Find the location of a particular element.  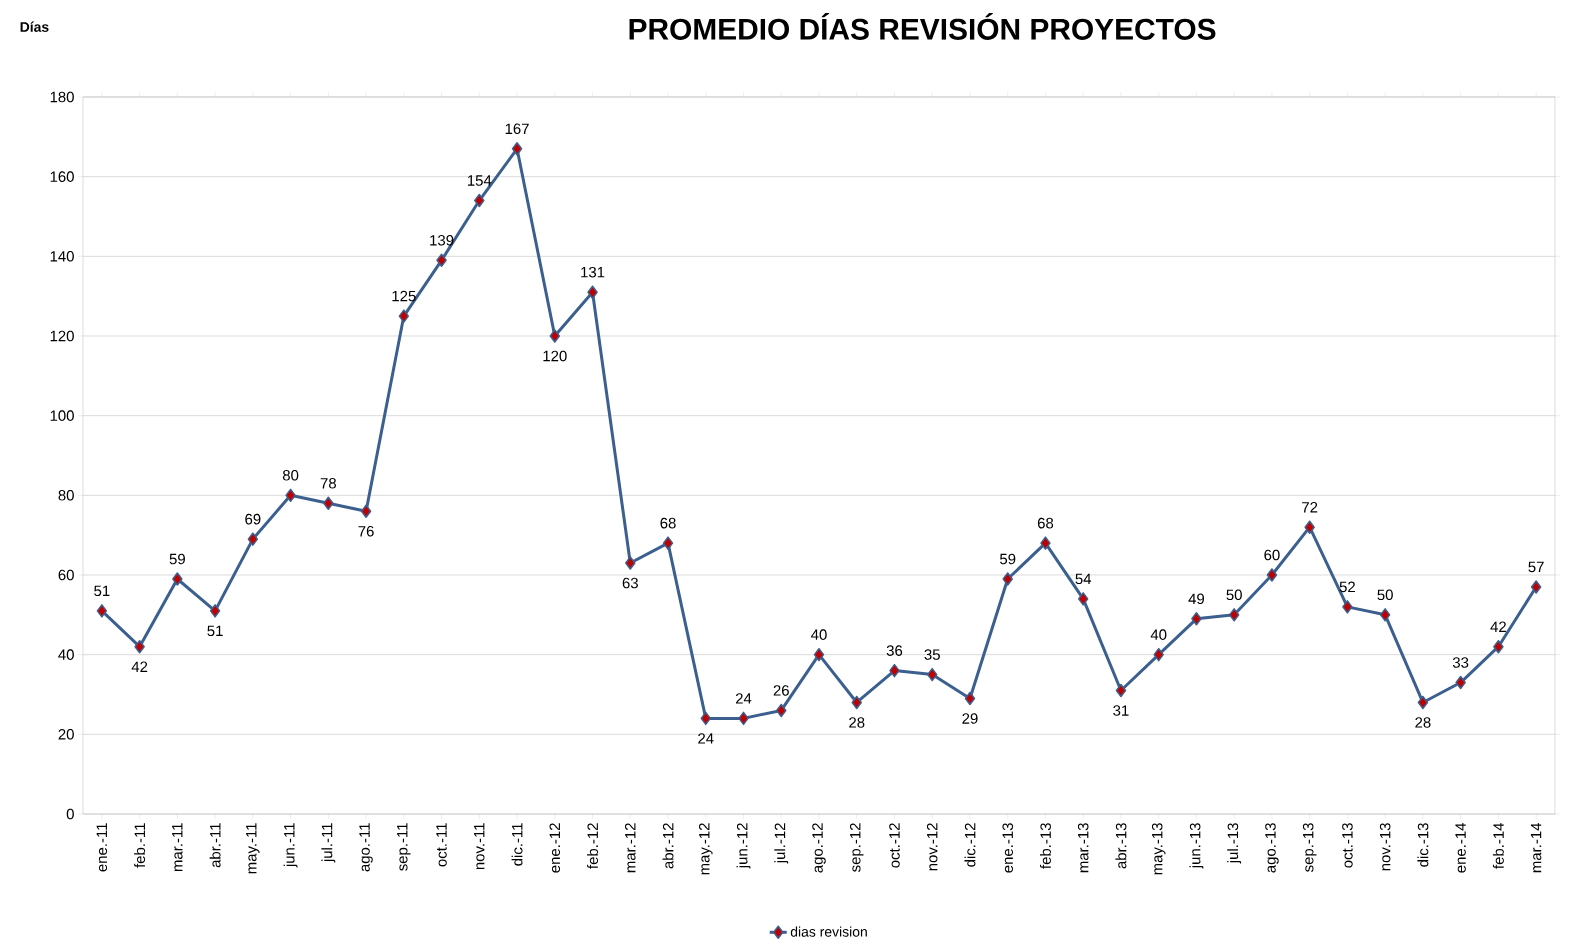

x-tick-label: nov.-11 is located at coordinates (479, 846).